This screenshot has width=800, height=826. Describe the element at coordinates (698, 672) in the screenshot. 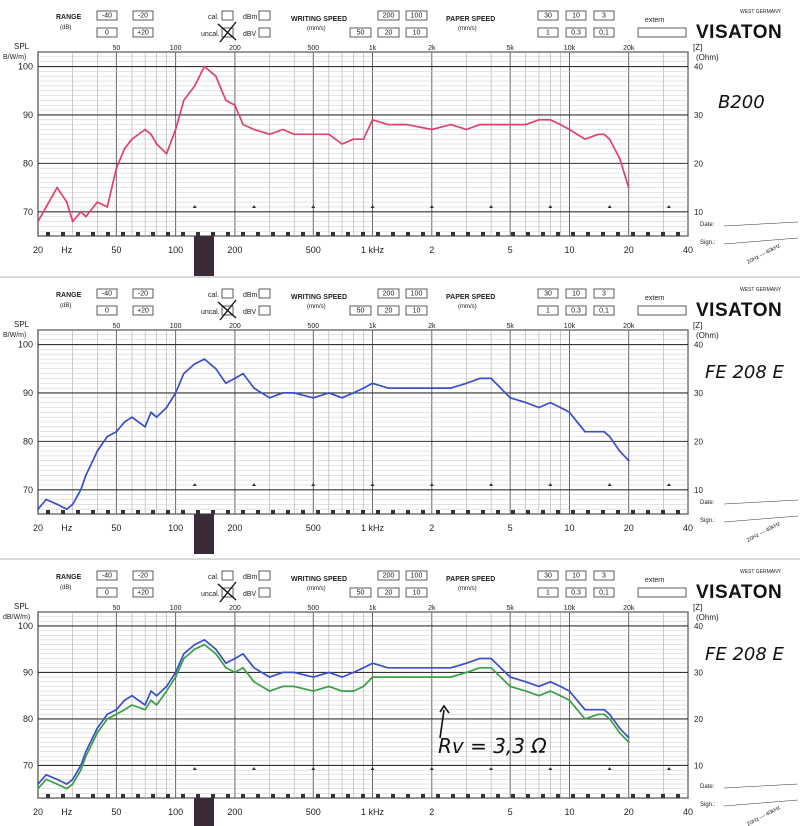

I see `z-tick-label: 30` at that location.